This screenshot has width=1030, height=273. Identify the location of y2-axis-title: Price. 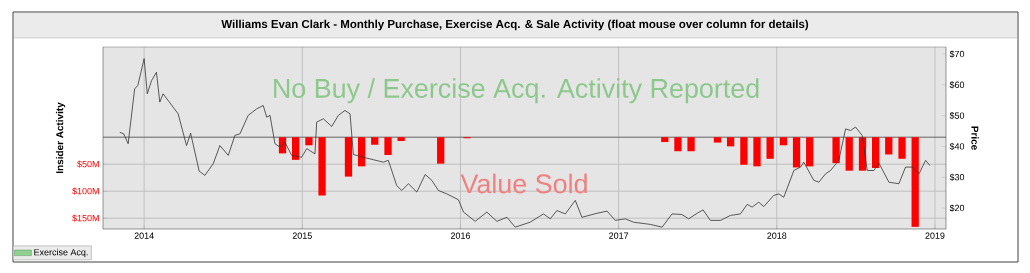
(975, 138).